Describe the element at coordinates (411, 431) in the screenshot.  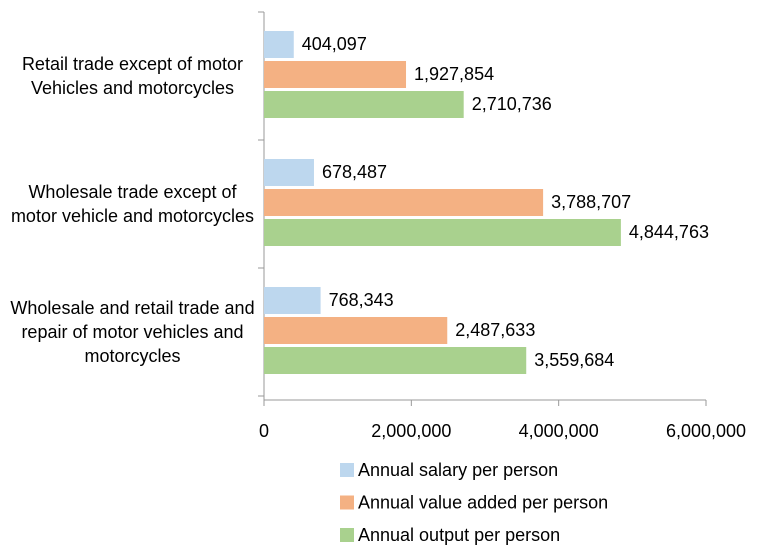
I see `x-tick-label: 2,000,000` at that location.